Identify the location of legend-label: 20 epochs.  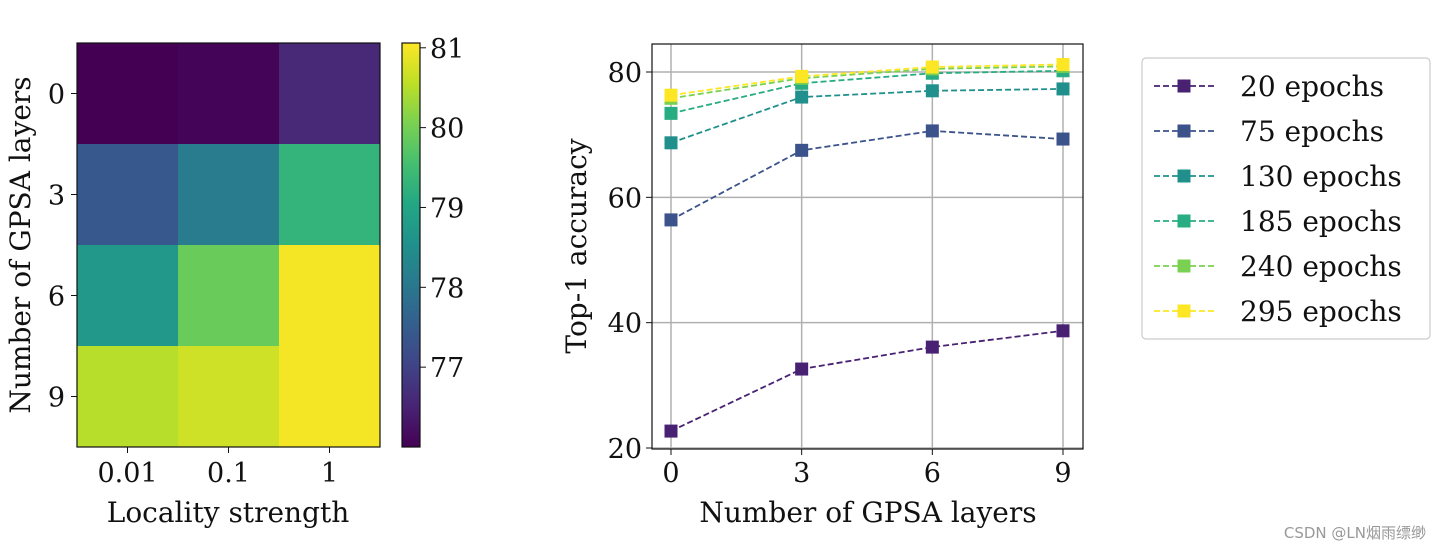
(1312, 86).